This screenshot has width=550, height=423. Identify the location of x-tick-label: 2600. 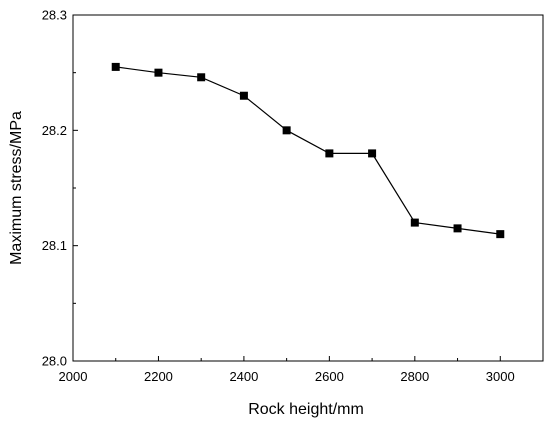
(329, 376).